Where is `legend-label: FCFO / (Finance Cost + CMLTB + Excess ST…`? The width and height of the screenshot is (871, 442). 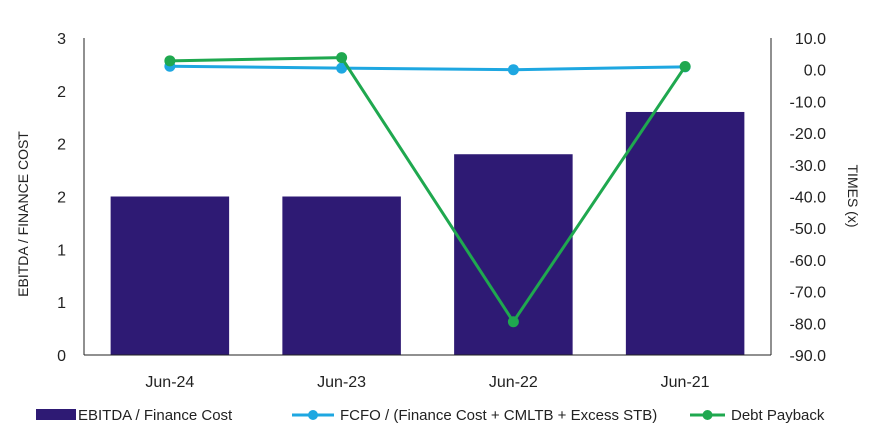 legend-label: FCFO / (Finance Cost + CMLTB + Excess ST… is located at coordinates (498, 415).